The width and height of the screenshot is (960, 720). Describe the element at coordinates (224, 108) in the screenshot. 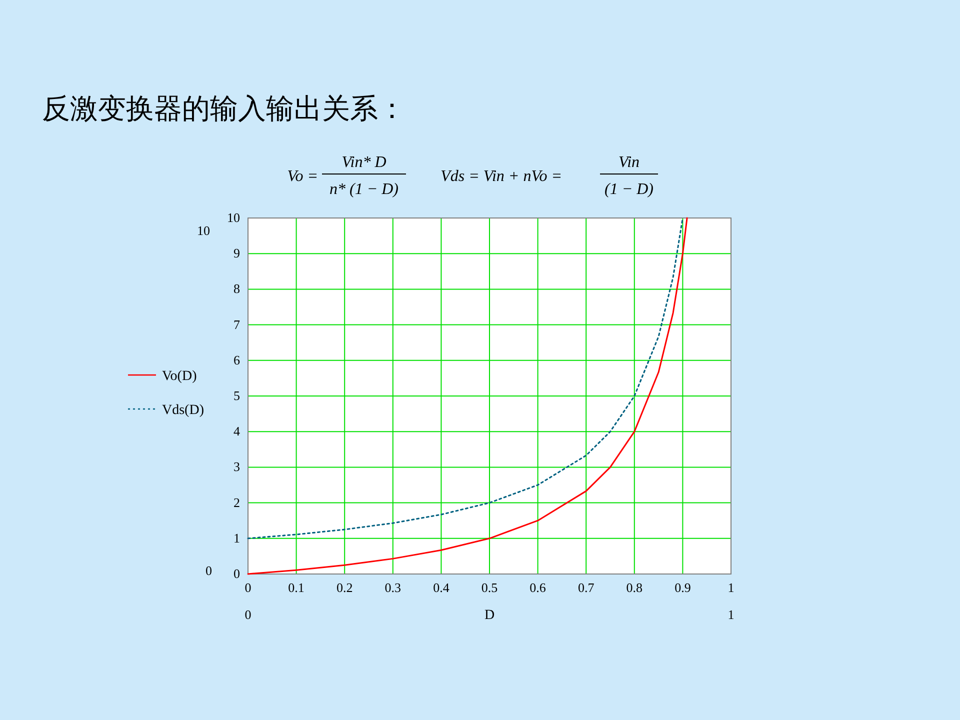

I see `chart-title: 反激变换器的输入输出关系：` at that location.